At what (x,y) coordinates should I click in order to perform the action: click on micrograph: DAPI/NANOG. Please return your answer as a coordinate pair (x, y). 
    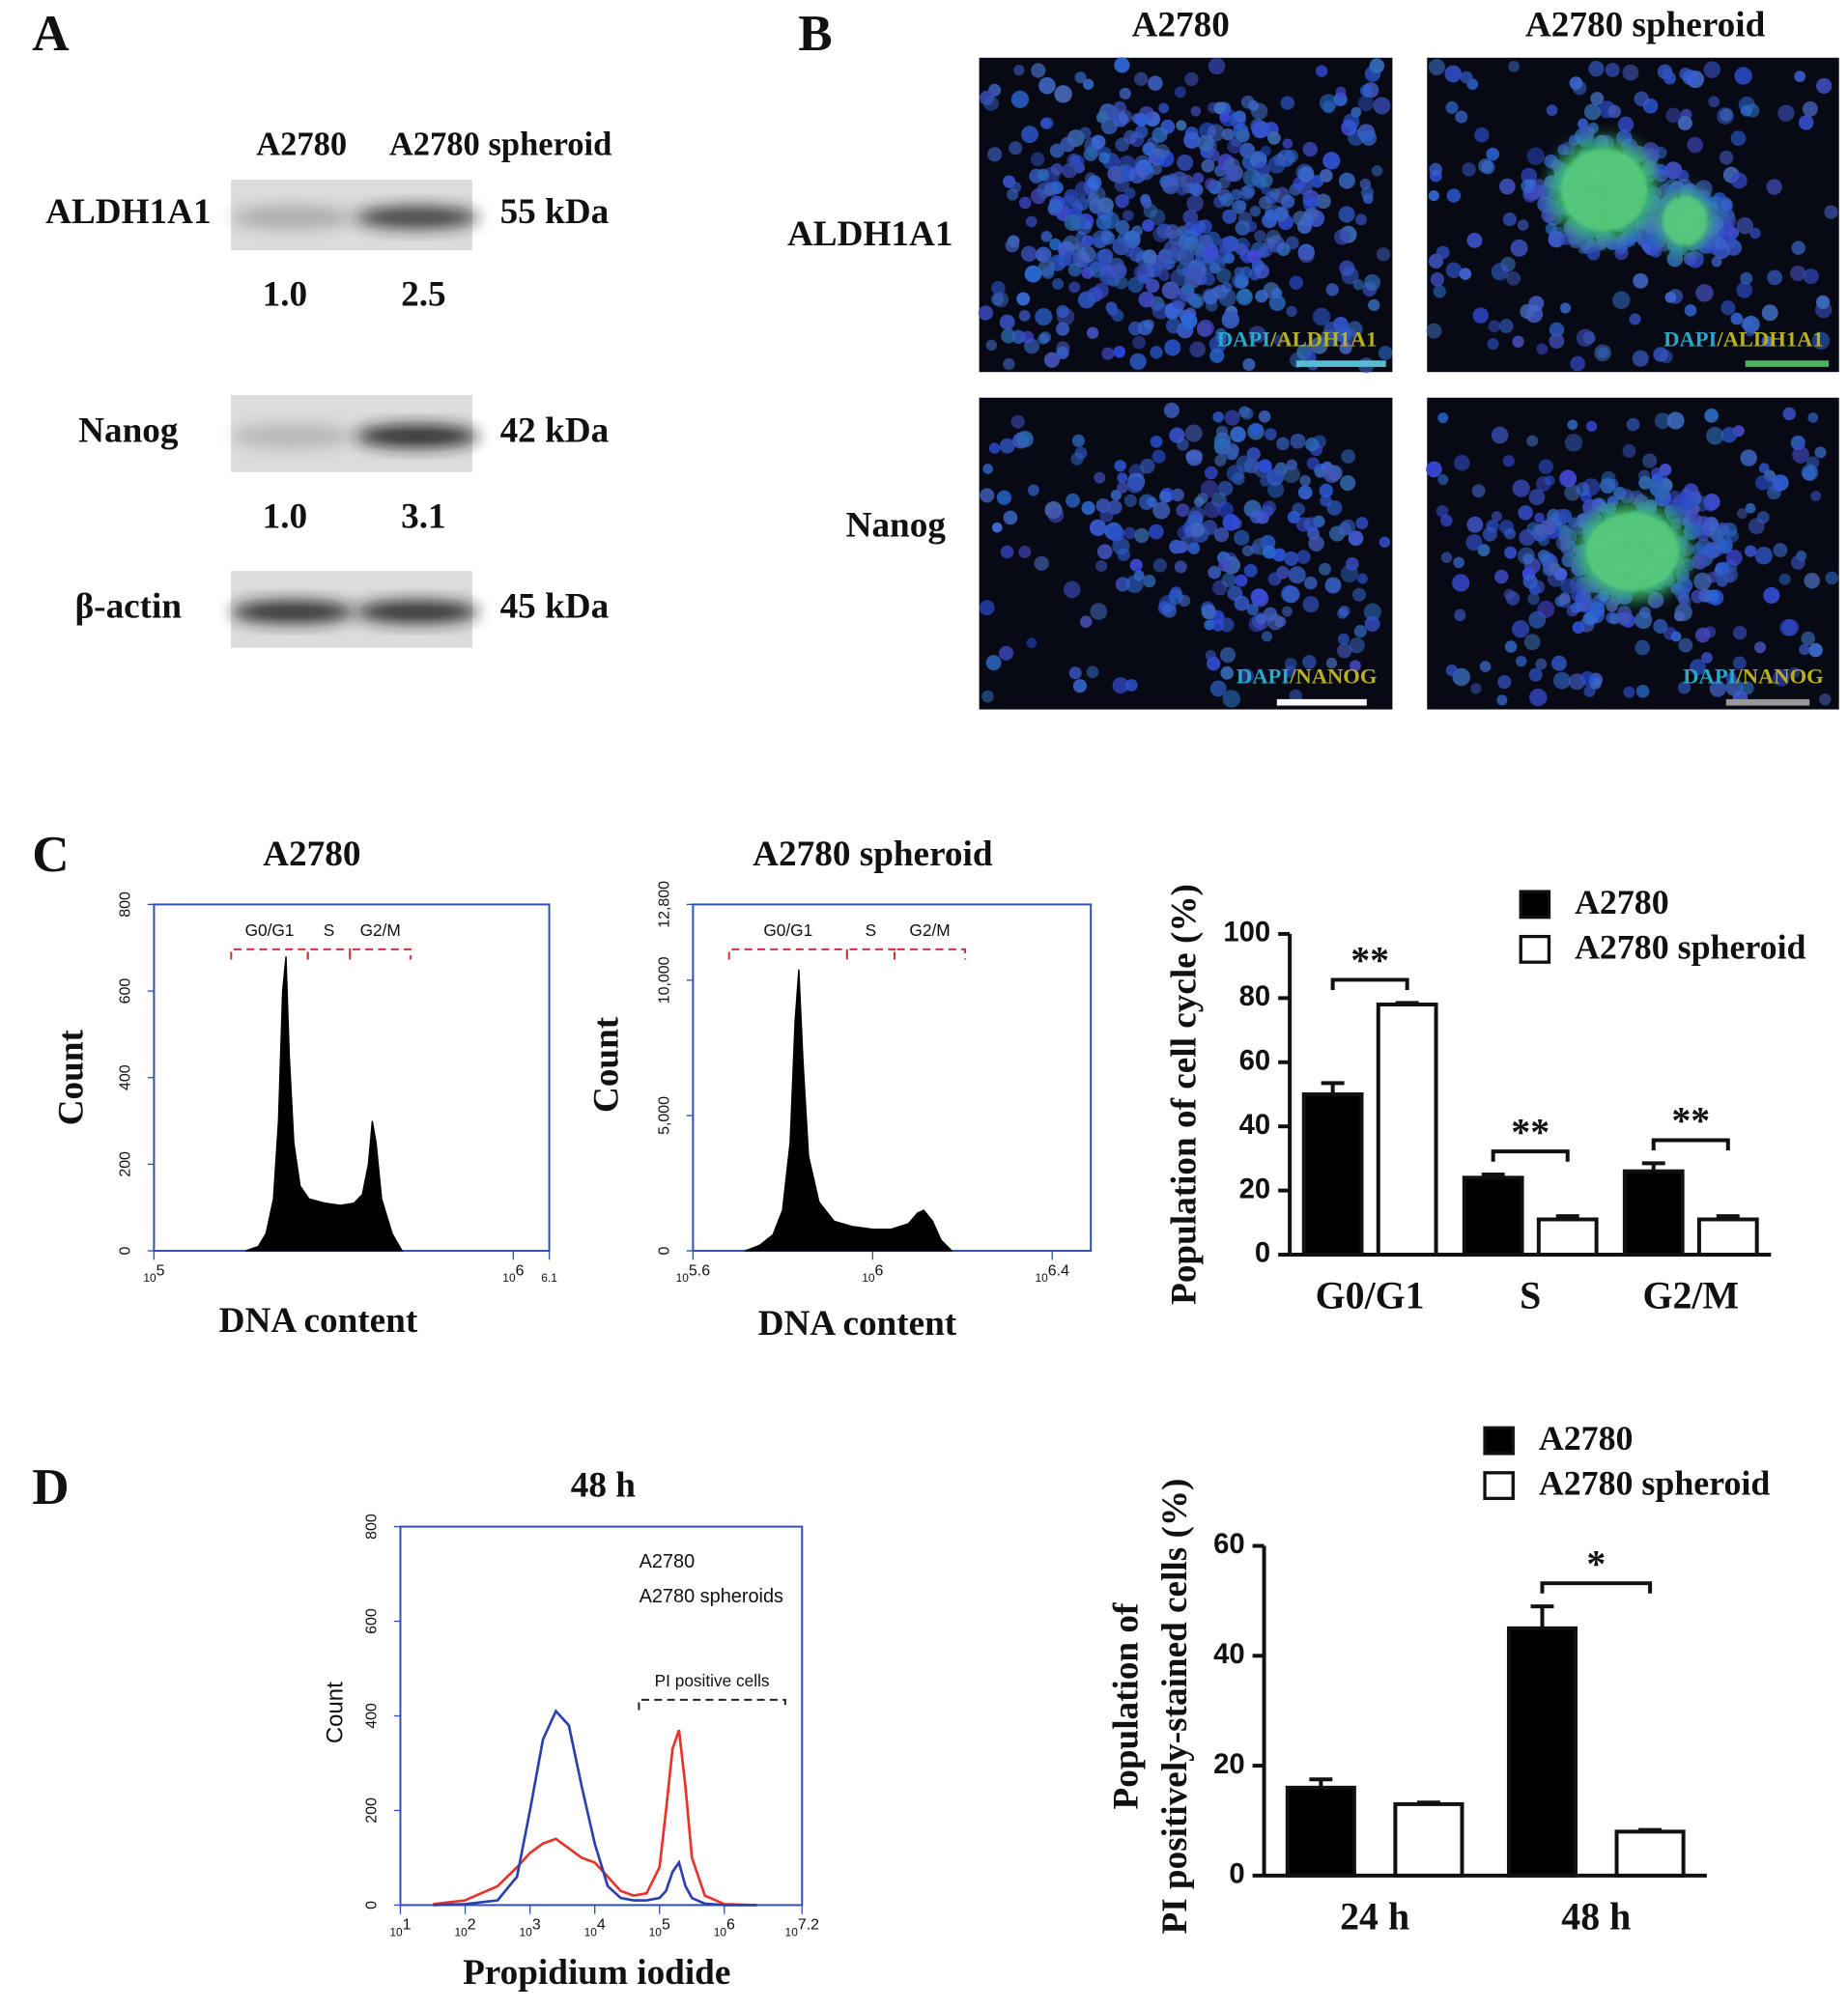
    Looking at the image, I should click on (1632, 553).